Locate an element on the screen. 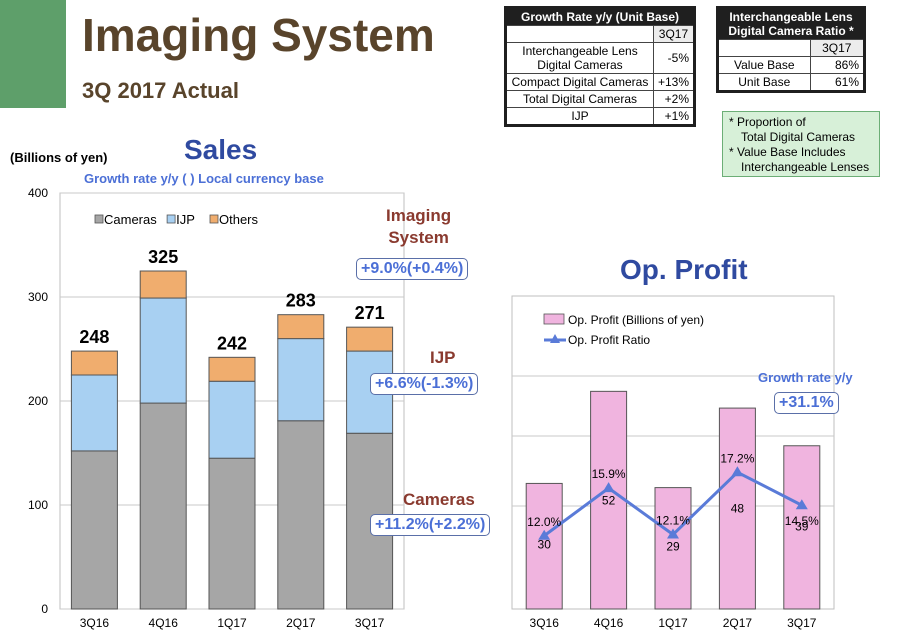 This screenshot has width=897, height=643. op-profit-value-label: 52 is located at coordinates (609, 501).